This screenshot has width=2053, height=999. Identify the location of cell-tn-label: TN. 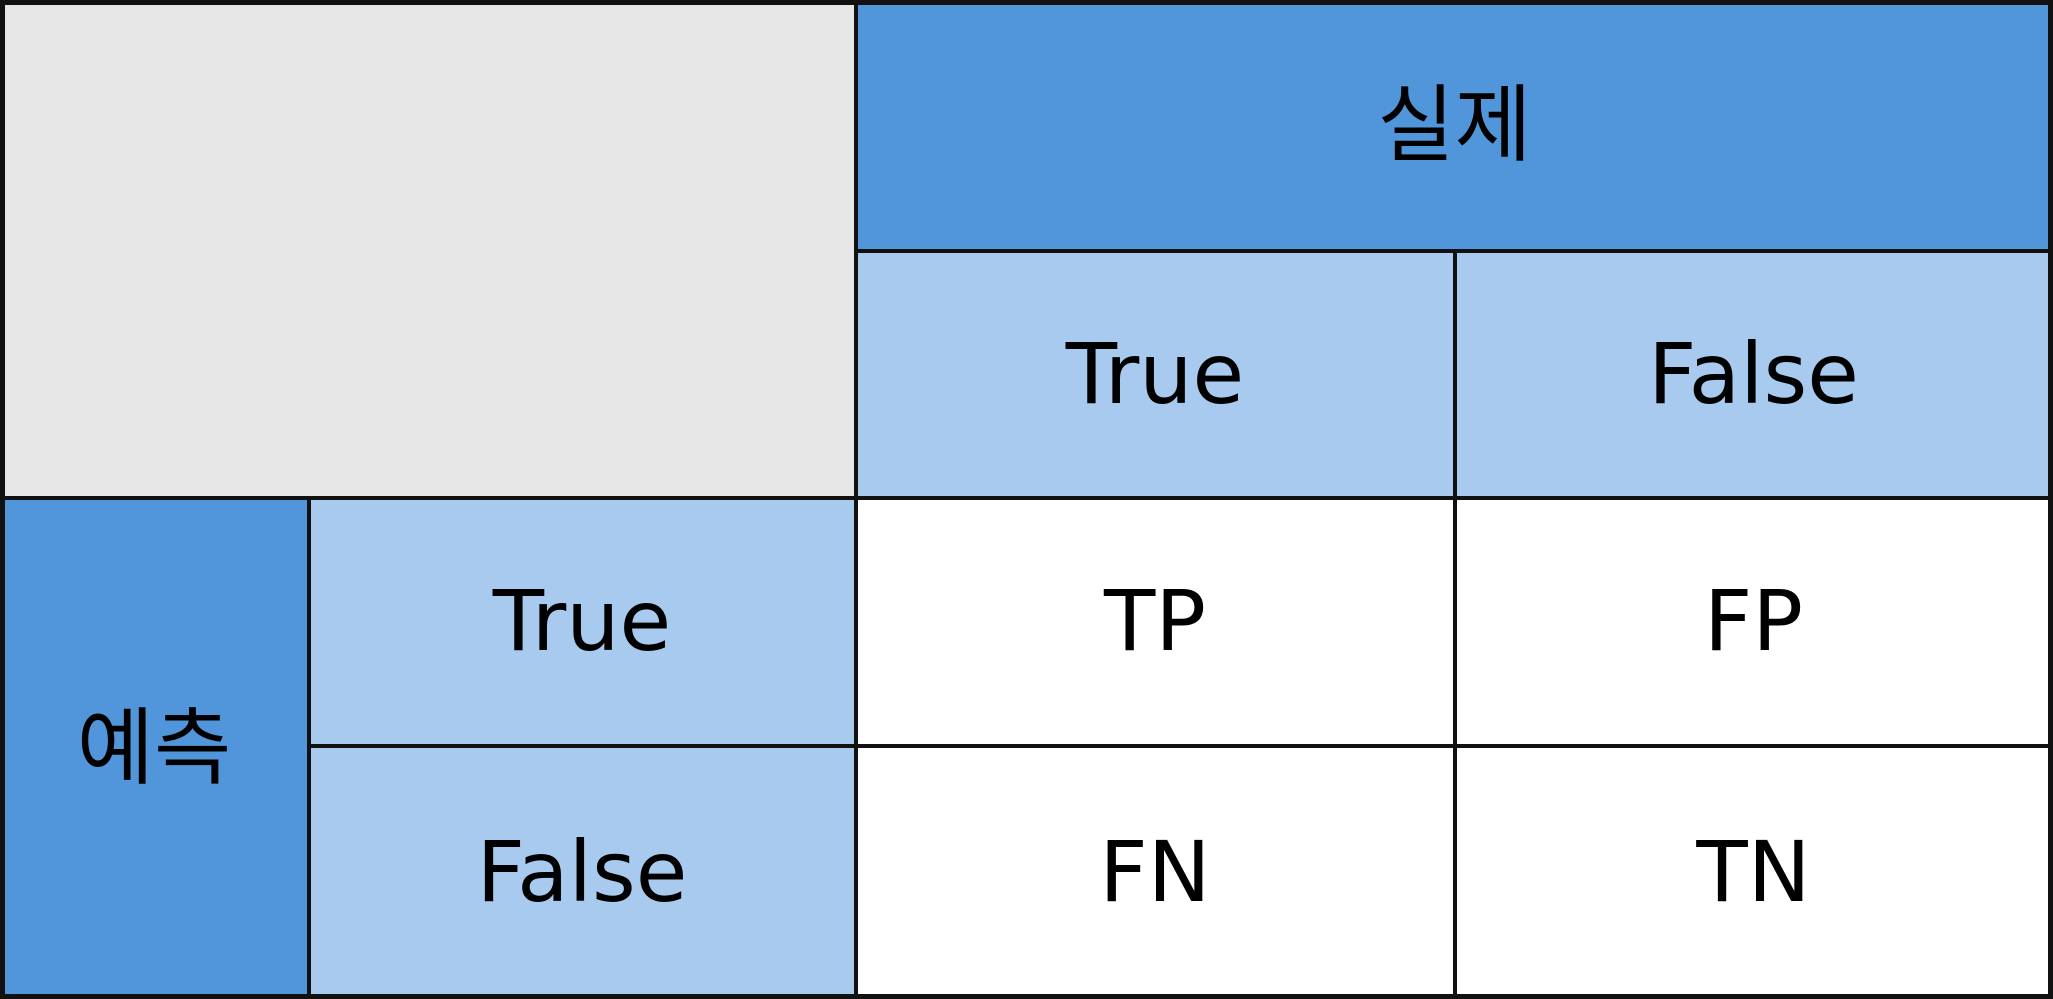
(1753, 872).